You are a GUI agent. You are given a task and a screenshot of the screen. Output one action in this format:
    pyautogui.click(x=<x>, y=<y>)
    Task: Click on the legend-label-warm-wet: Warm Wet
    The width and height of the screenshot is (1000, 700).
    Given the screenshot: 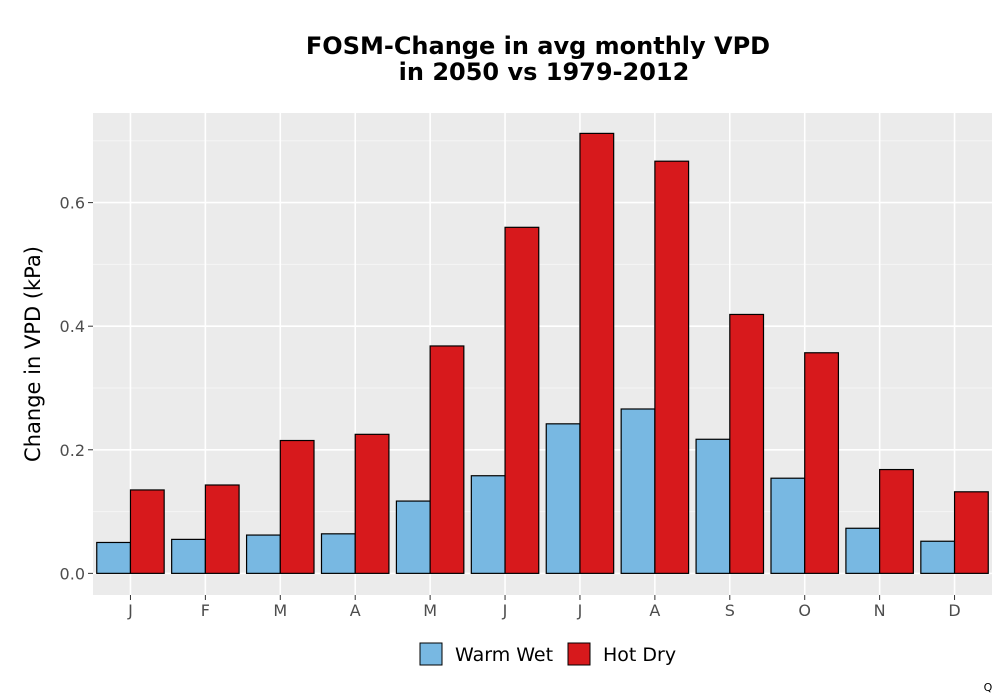 What is the action you would take?
    pyautogui.click(x=504, y=655)
    